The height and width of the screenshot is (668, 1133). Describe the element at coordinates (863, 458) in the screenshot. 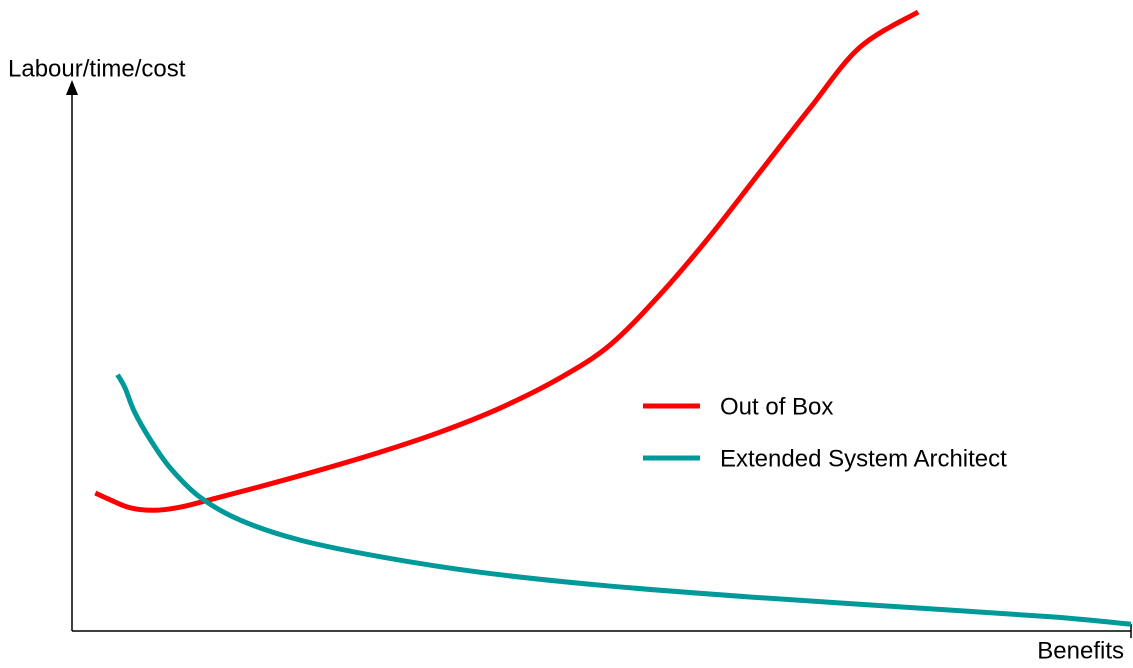

I see `legend-label: Extended System Architect` at that location.